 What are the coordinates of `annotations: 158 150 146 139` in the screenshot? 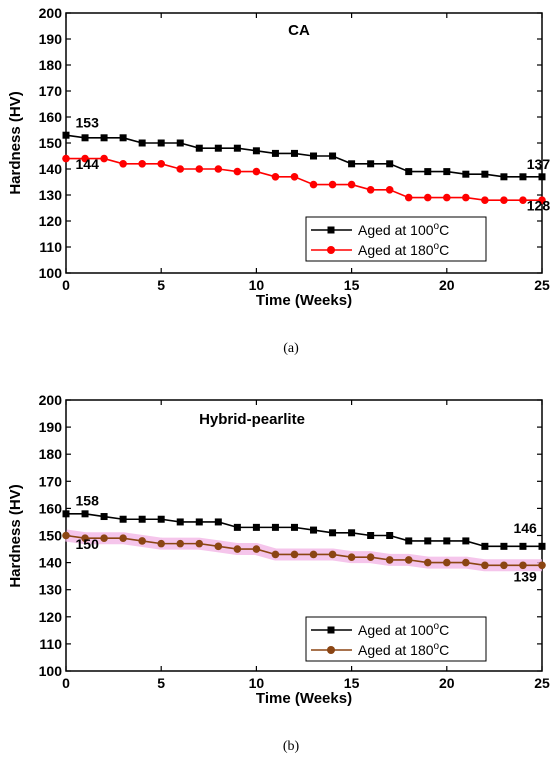 It's located at (306, 539).